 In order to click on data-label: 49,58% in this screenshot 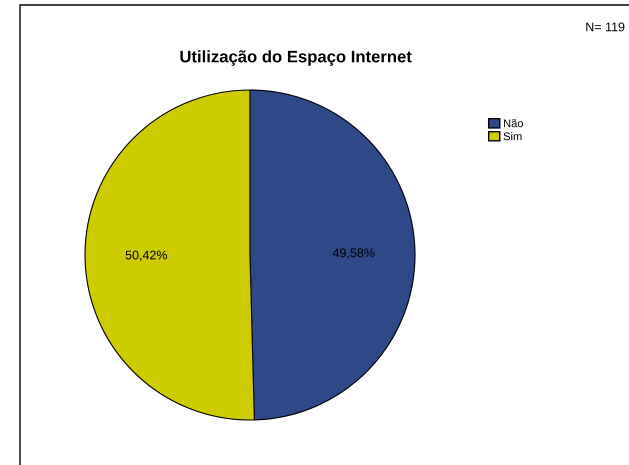, I will do `click(353, 253)`.